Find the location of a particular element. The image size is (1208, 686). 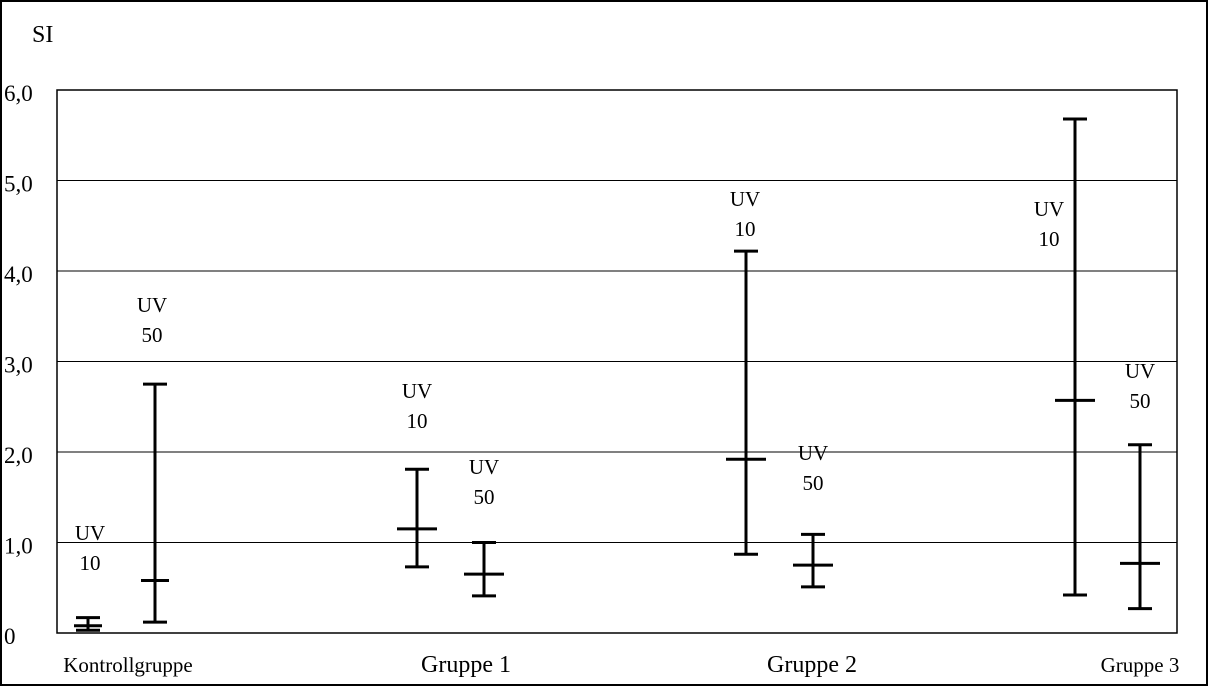

y-tick-label: 6,0 is located at coordinates (18, 93).